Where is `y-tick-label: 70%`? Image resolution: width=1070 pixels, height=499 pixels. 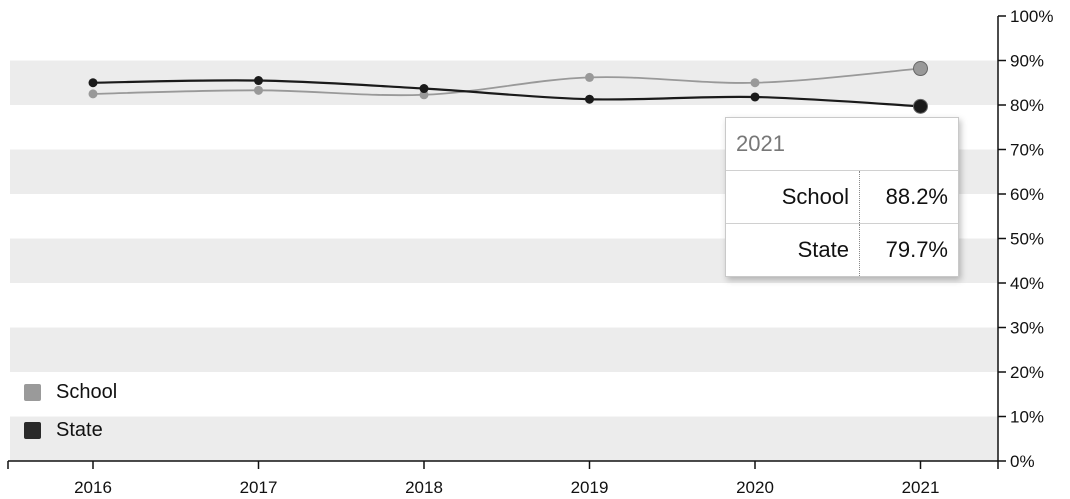 y-tick-label: 70% is located at coordinates (1027, 150).